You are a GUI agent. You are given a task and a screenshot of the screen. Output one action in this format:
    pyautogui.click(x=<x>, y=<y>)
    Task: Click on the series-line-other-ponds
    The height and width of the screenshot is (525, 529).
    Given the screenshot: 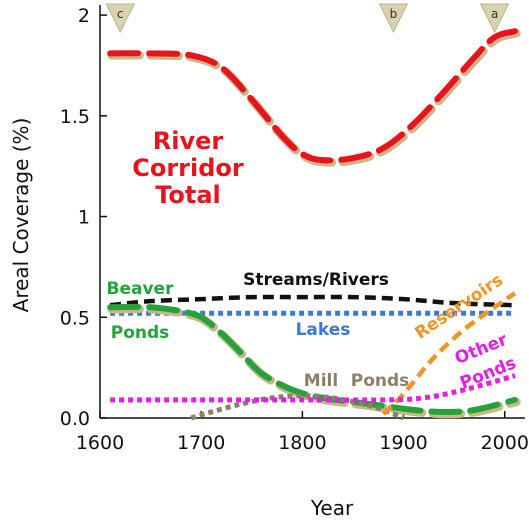 What is the action you would take?
    pyautogui.click(x=313, y=388)
    